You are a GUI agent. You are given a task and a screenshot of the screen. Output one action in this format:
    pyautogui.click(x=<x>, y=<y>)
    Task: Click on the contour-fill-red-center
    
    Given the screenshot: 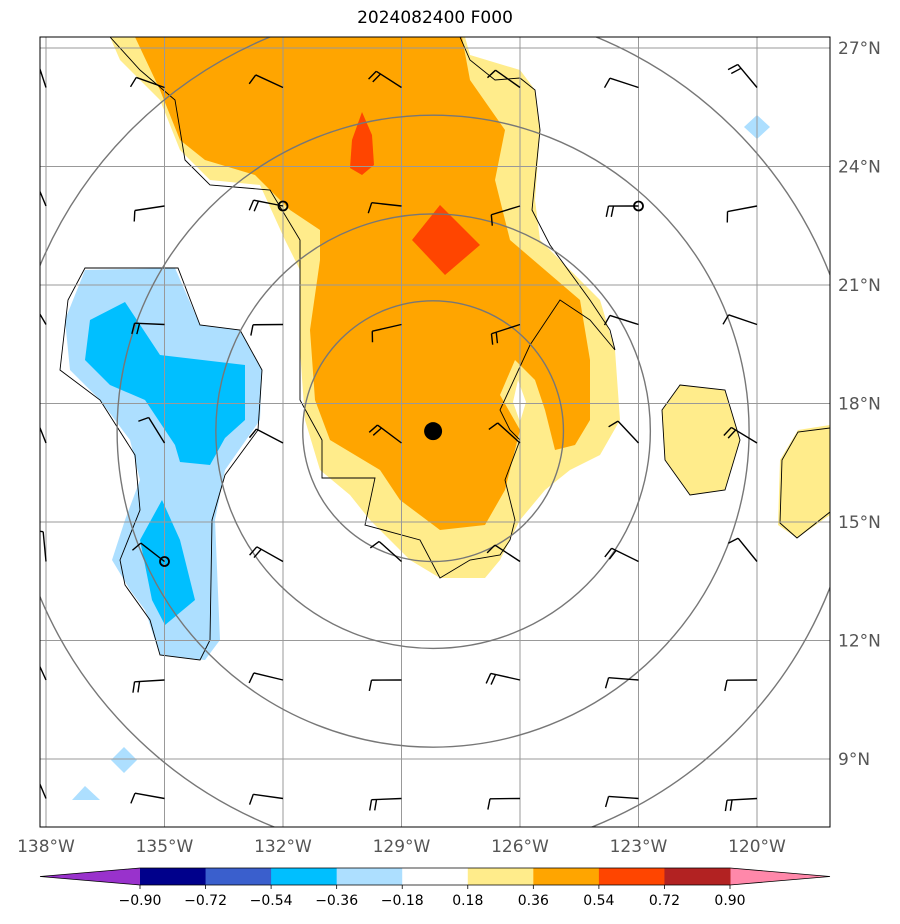 What is the action you would take?
    pyautogui.click(x=446, y=240)
    